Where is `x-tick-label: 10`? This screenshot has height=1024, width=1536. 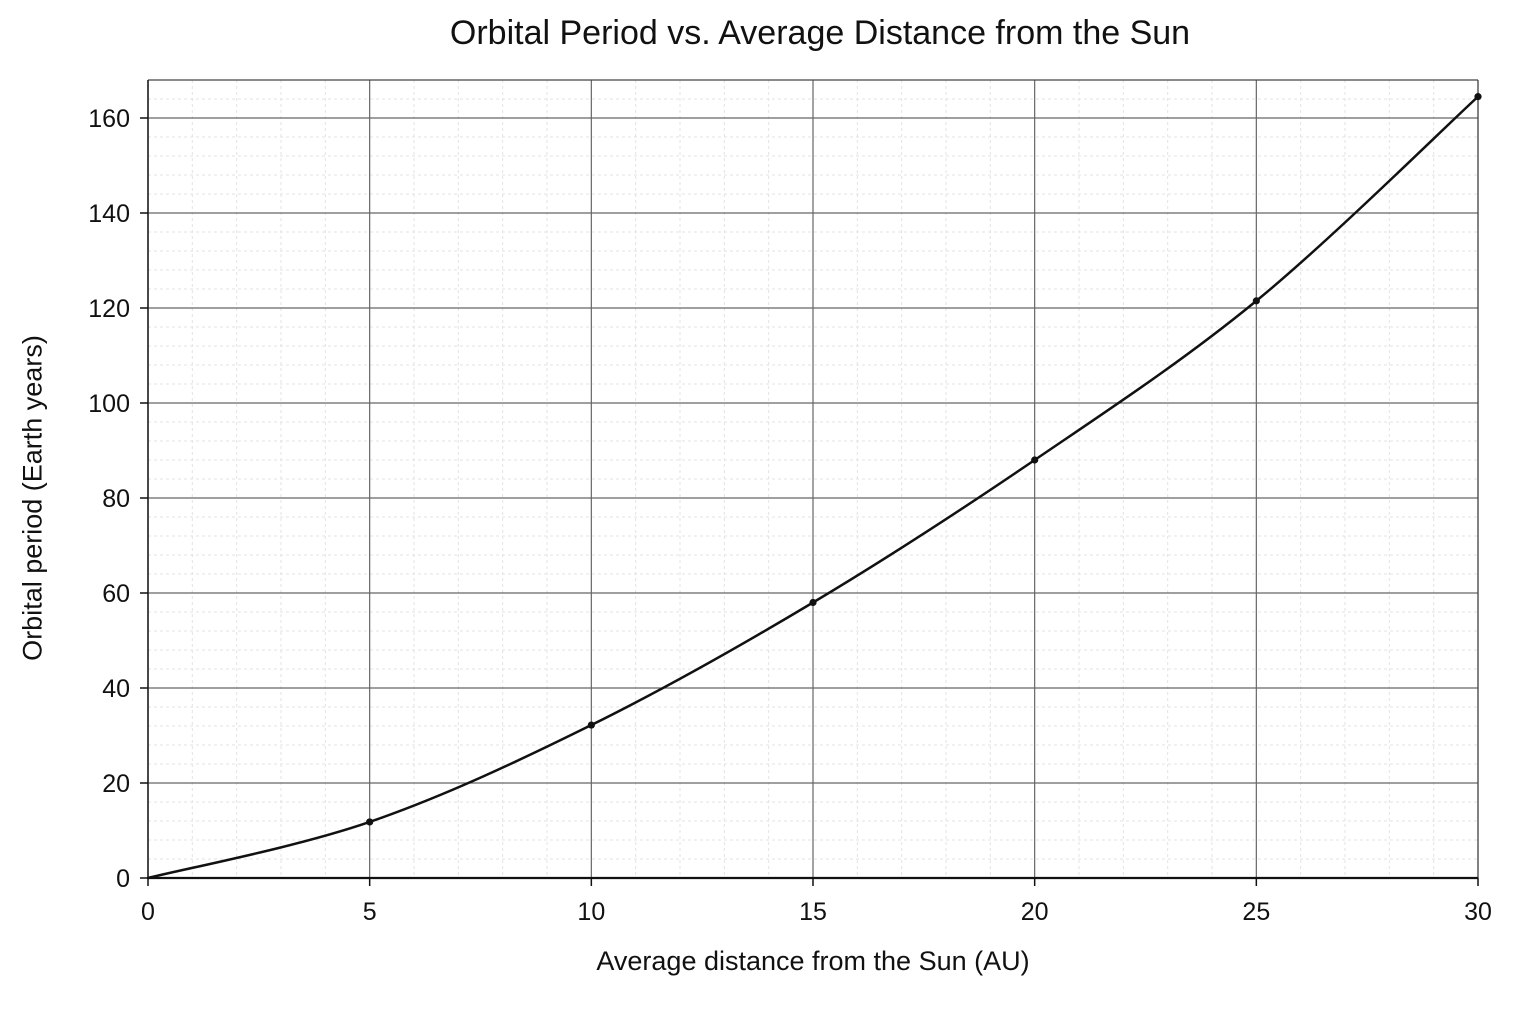 x-tick-label: 10 is located at coordinates (591, 912).